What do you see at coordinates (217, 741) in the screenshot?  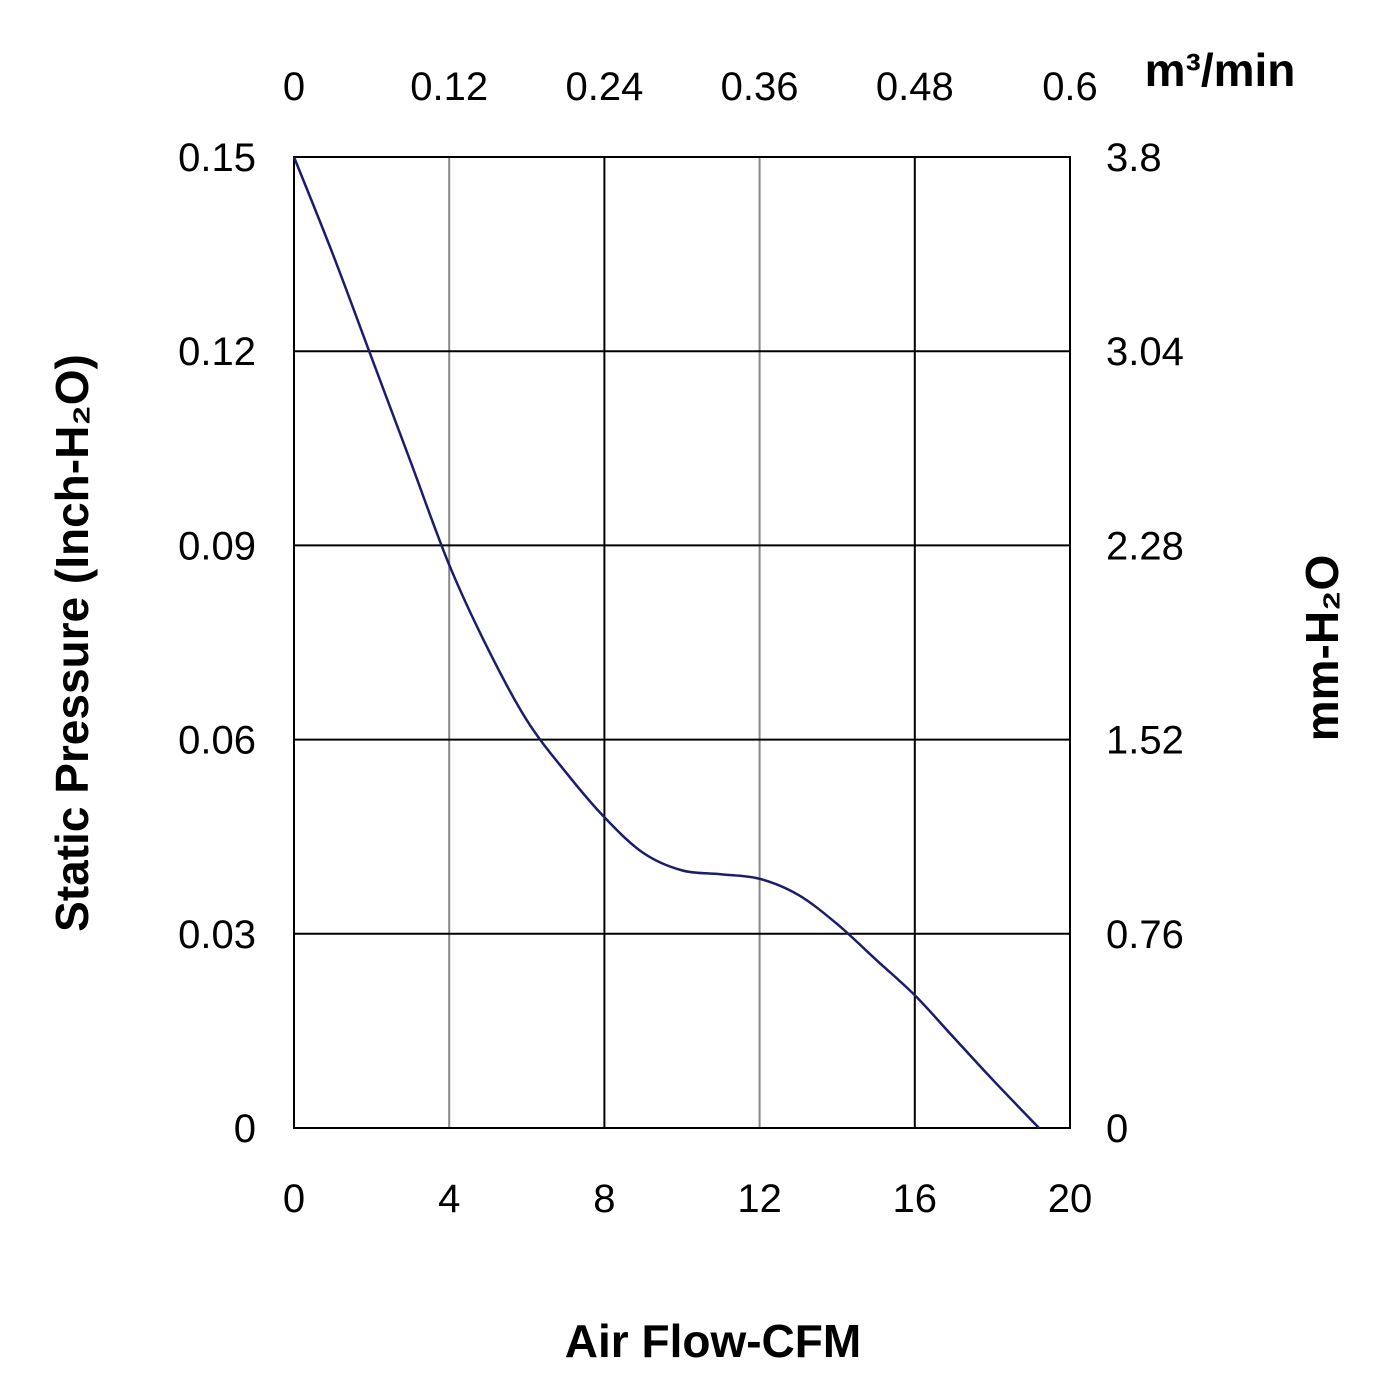 I see `y-tick-label: 0.06` at bounding box center [217, 741].